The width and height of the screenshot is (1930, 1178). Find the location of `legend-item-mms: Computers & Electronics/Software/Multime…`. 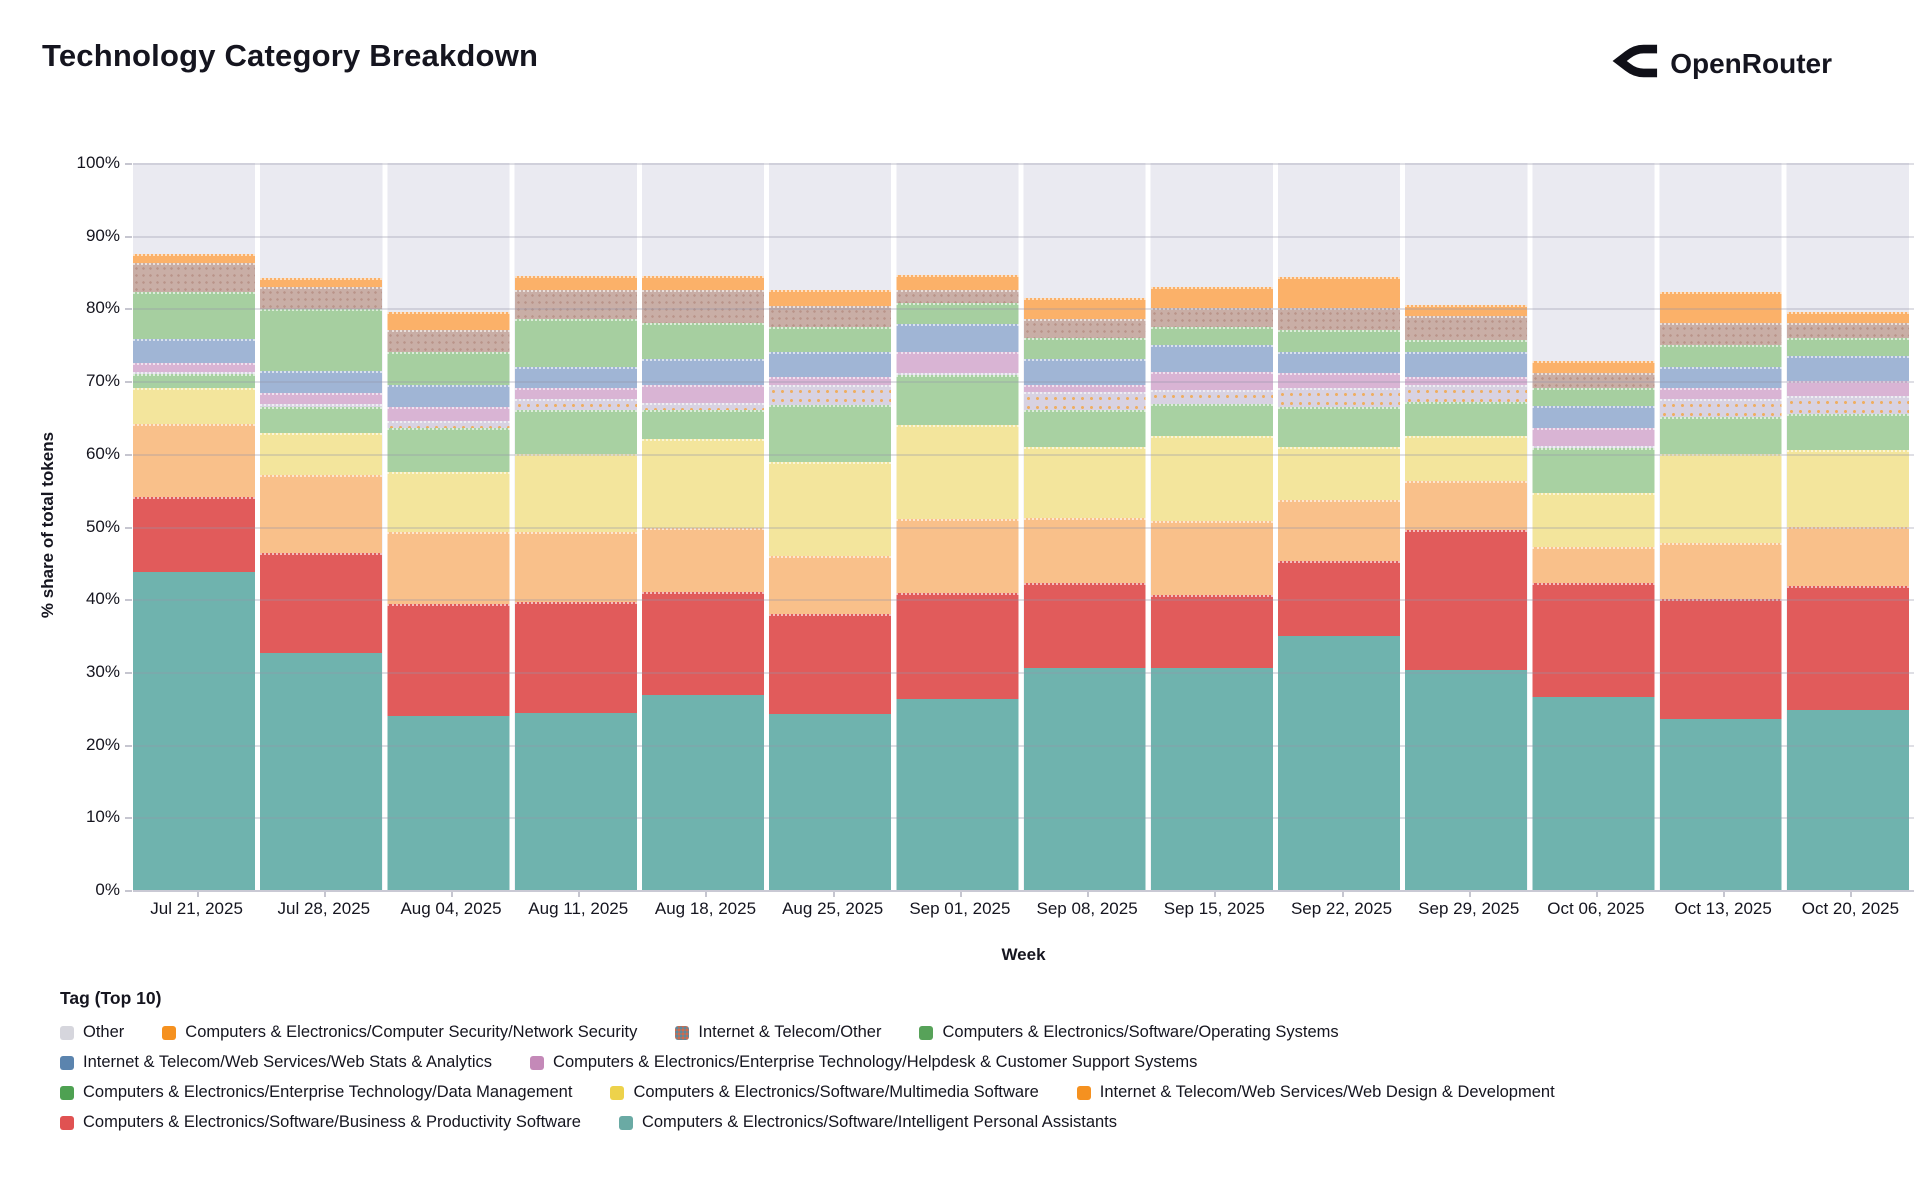

legend-item-mms: Computers & Electronics/Software/Multime… is located at coordinates (824, 1092).